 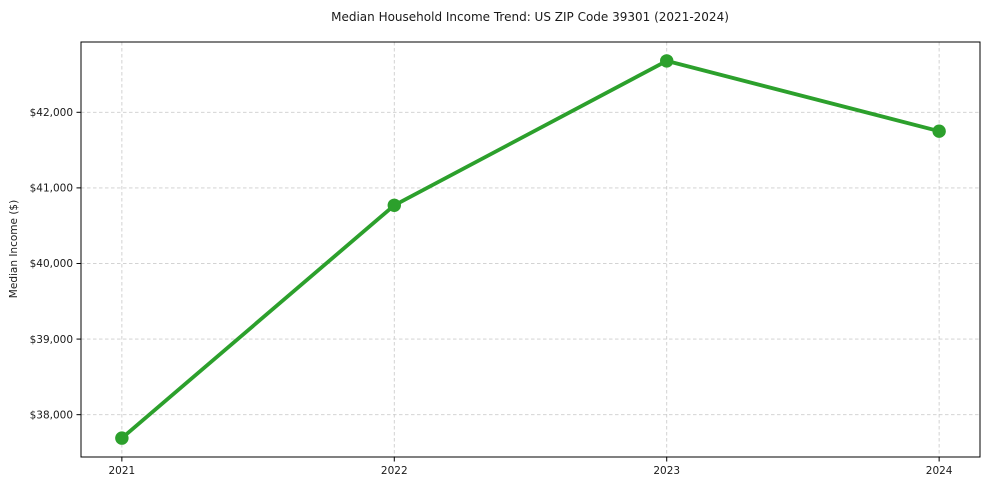 What do you see at coordinates (939, 471) in the screenshot?
I see `x-tick-label: 2024` at bounding box center [939, 471].